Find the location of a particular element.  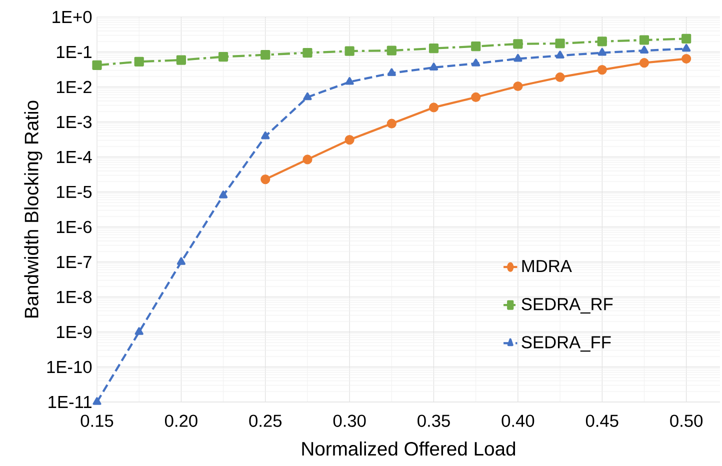

y-tick-label: 1E-4 is located at coordinates (74, 157).